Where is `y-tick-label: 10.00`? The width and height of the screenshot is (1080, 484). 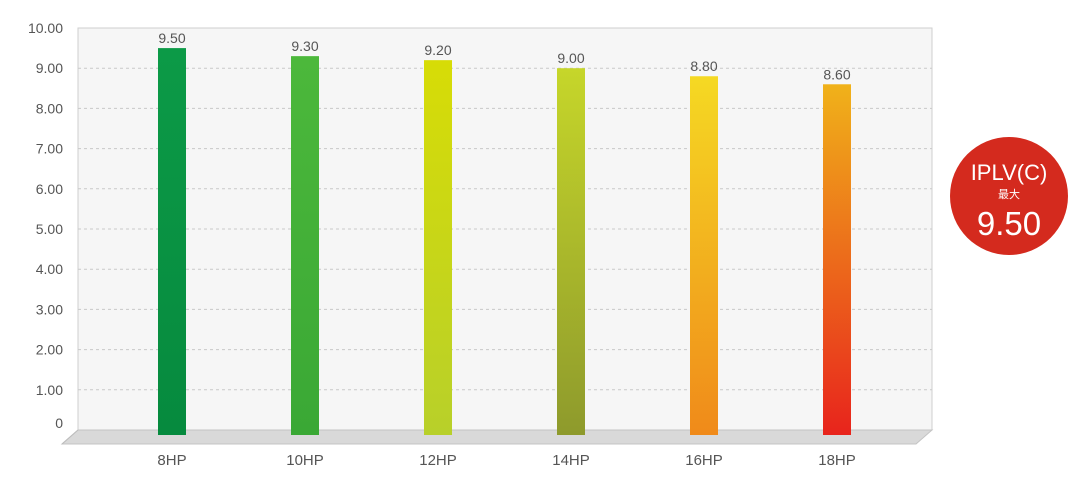 y-tick-label: 10.00 is located at coordinates (45, 28).